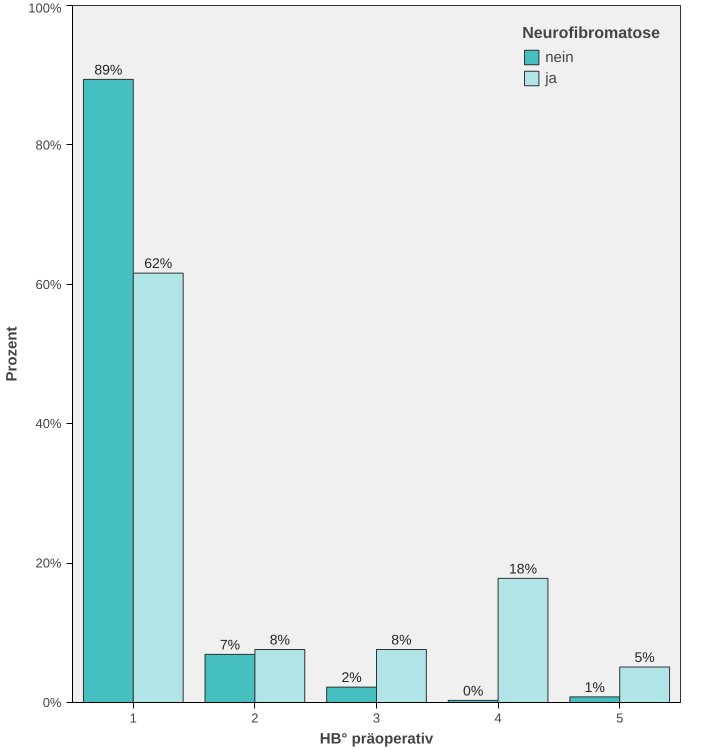 The width and height of the screenshot is (706, 755). I want to click on data-label: 5%, so click(644, 656).